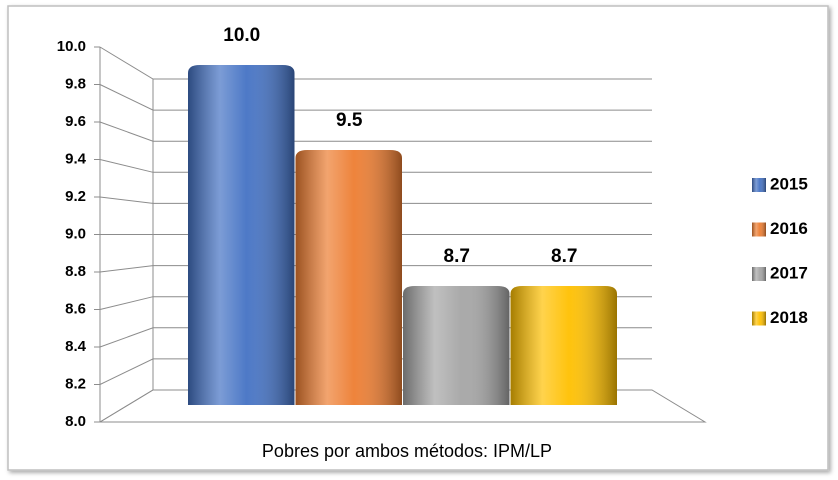 This screenshot has width=838, height=480. I want to click on legend-label: 2018, so click(789, 317).